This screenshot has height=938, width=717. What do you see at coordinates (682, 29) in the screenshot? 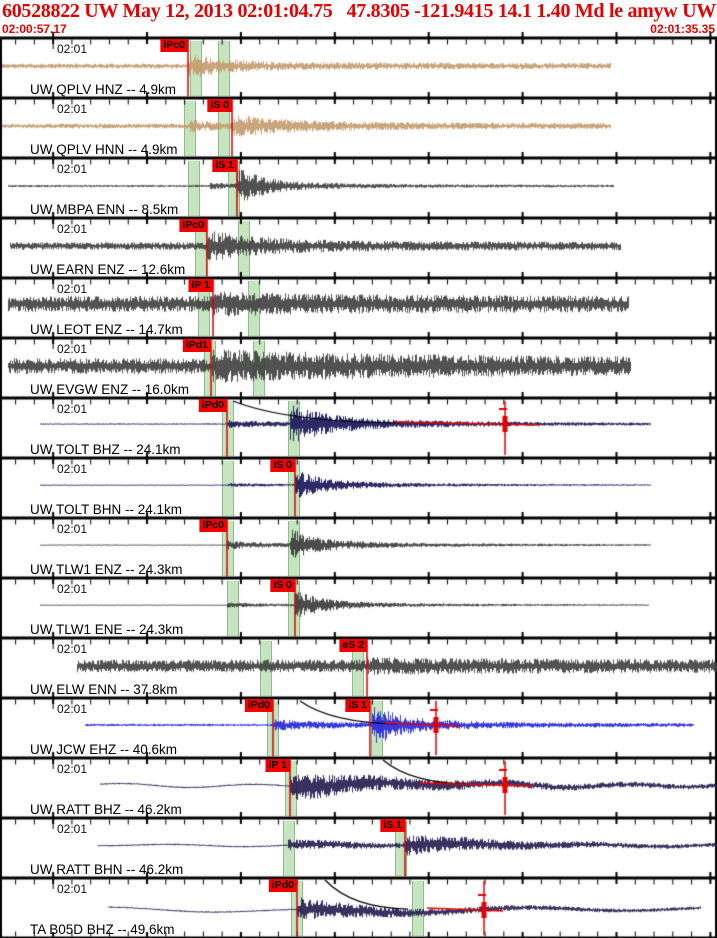
I see `window-end-time: 02:01:35.35` at bounding box center [682, 29].